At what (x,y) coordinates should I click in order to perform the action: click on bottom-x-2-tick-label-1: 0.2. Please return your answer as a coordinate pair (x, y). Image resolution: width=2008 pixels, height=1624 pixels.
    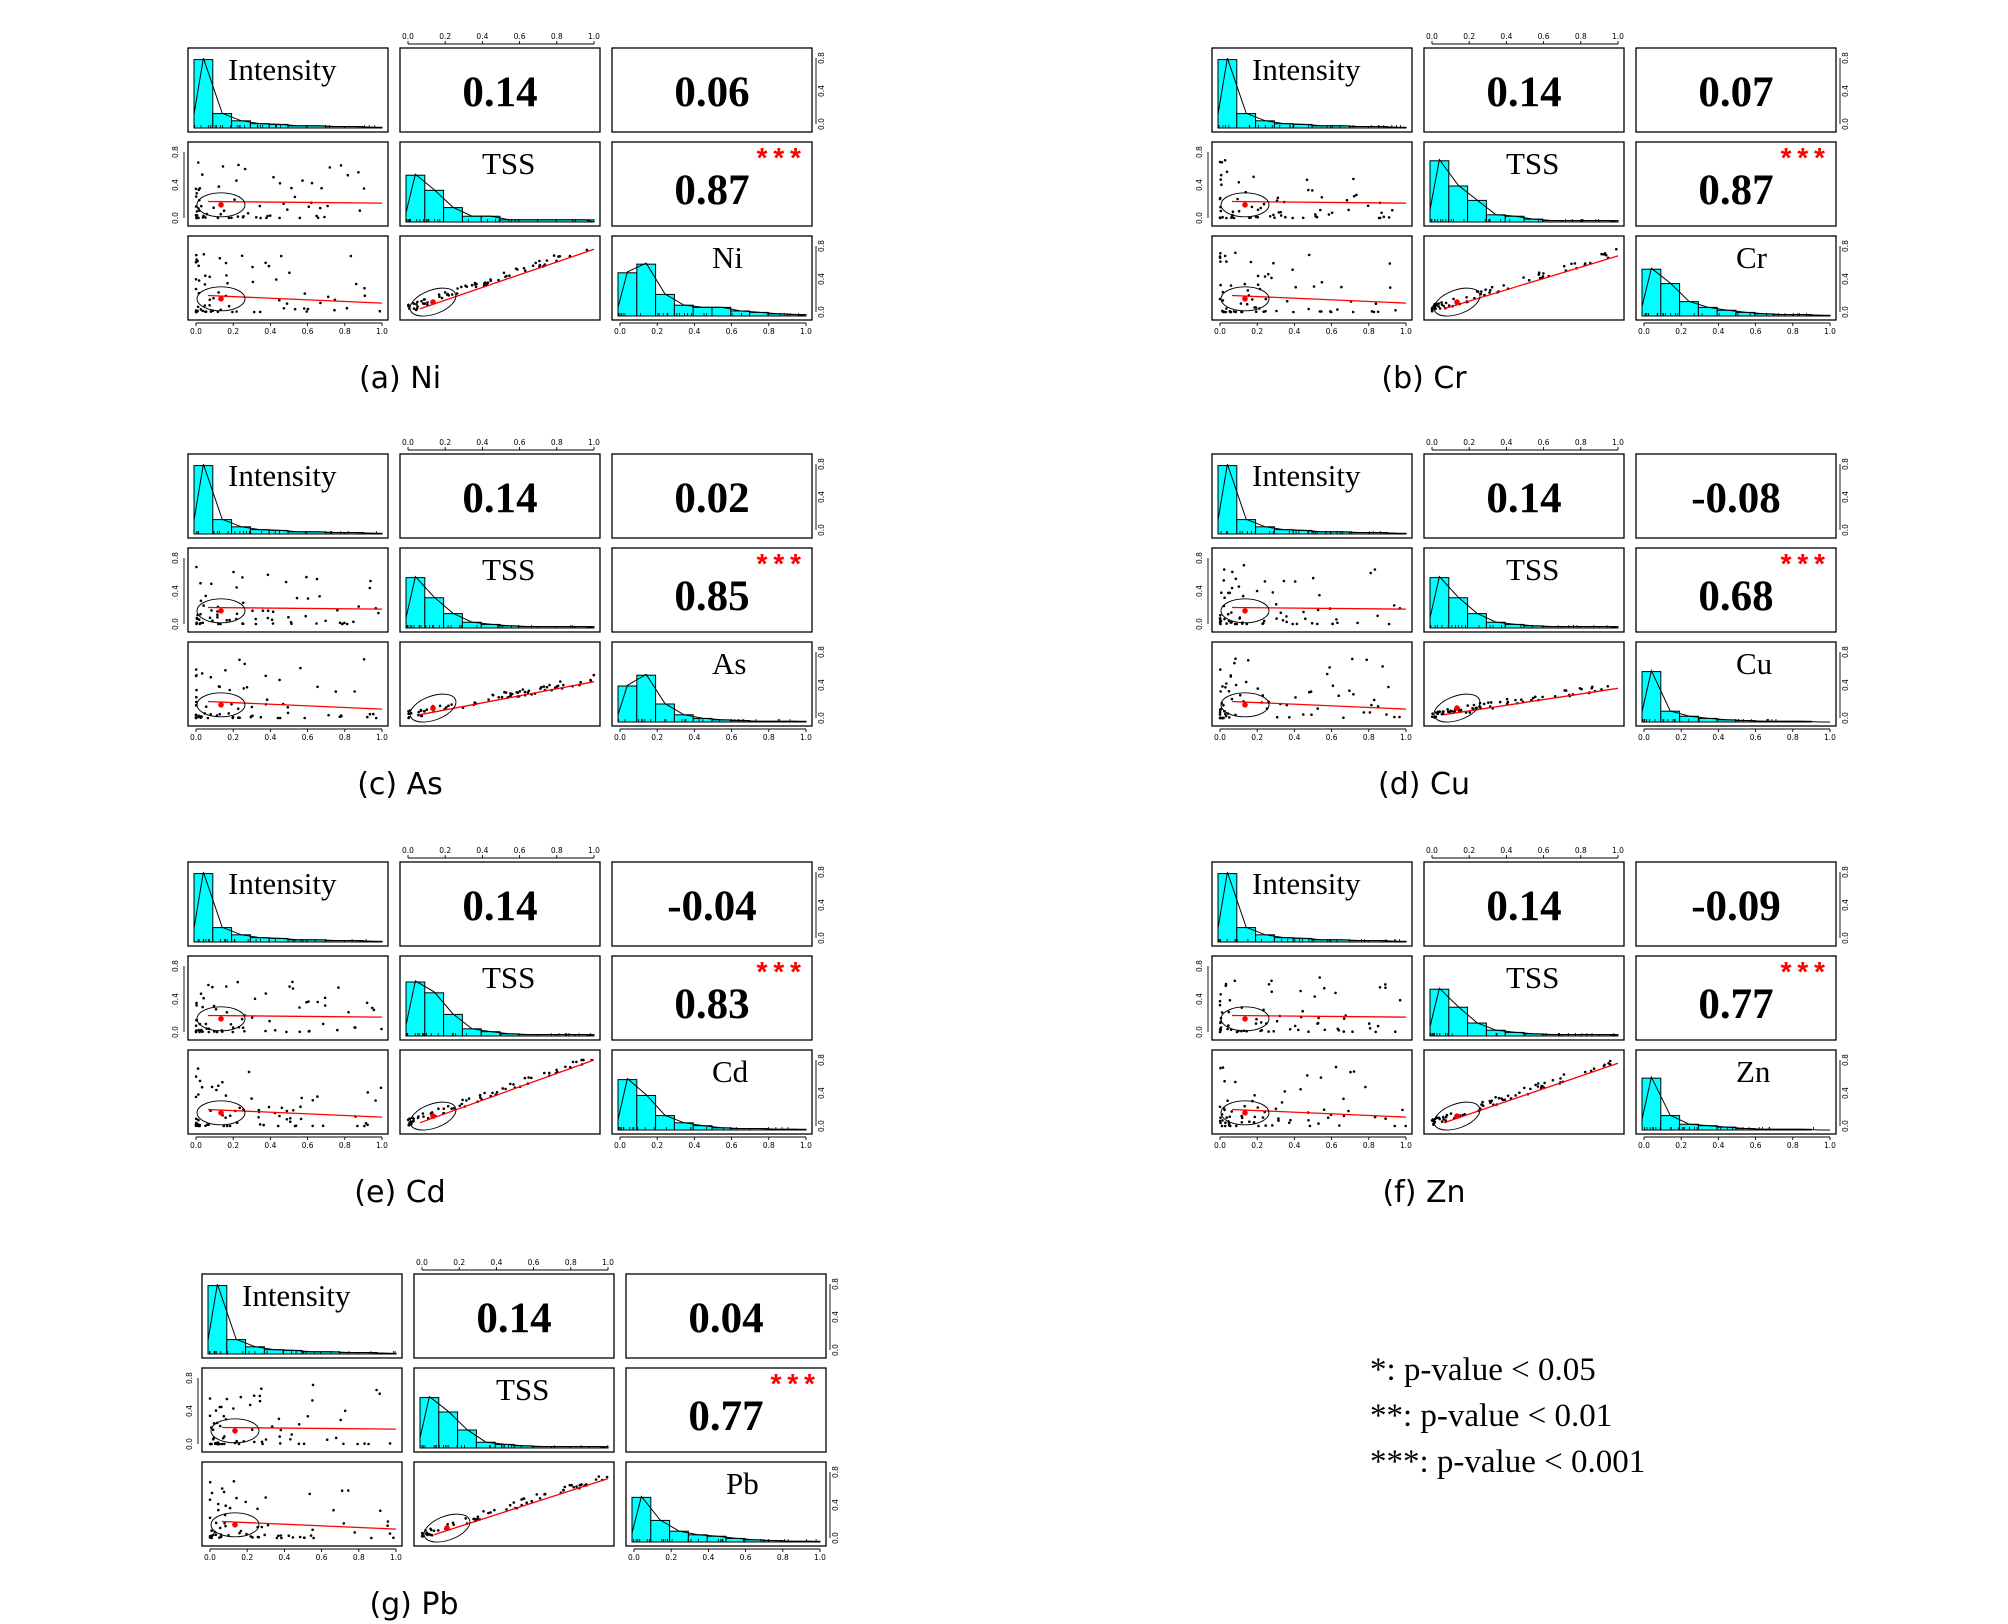
    Looking at the image, I should click on (671, 1557).